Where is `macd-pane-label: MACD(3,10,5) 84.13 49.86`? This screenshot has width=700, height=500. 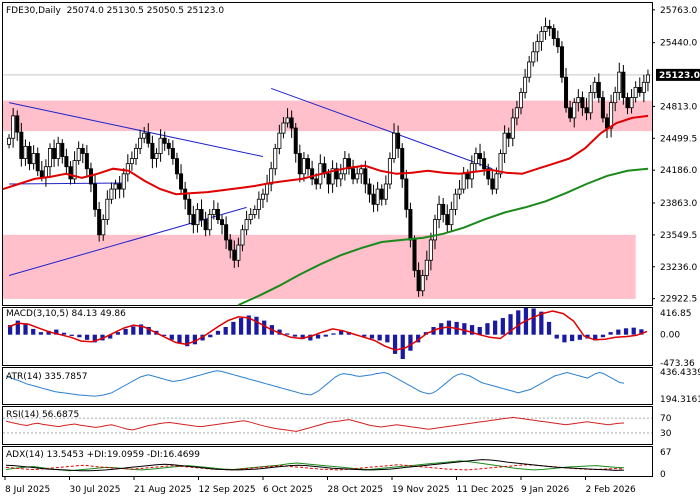
macd-pane-label: MACD(3,10,5) 84.13 49.86 is located at coordinates (66, 314).